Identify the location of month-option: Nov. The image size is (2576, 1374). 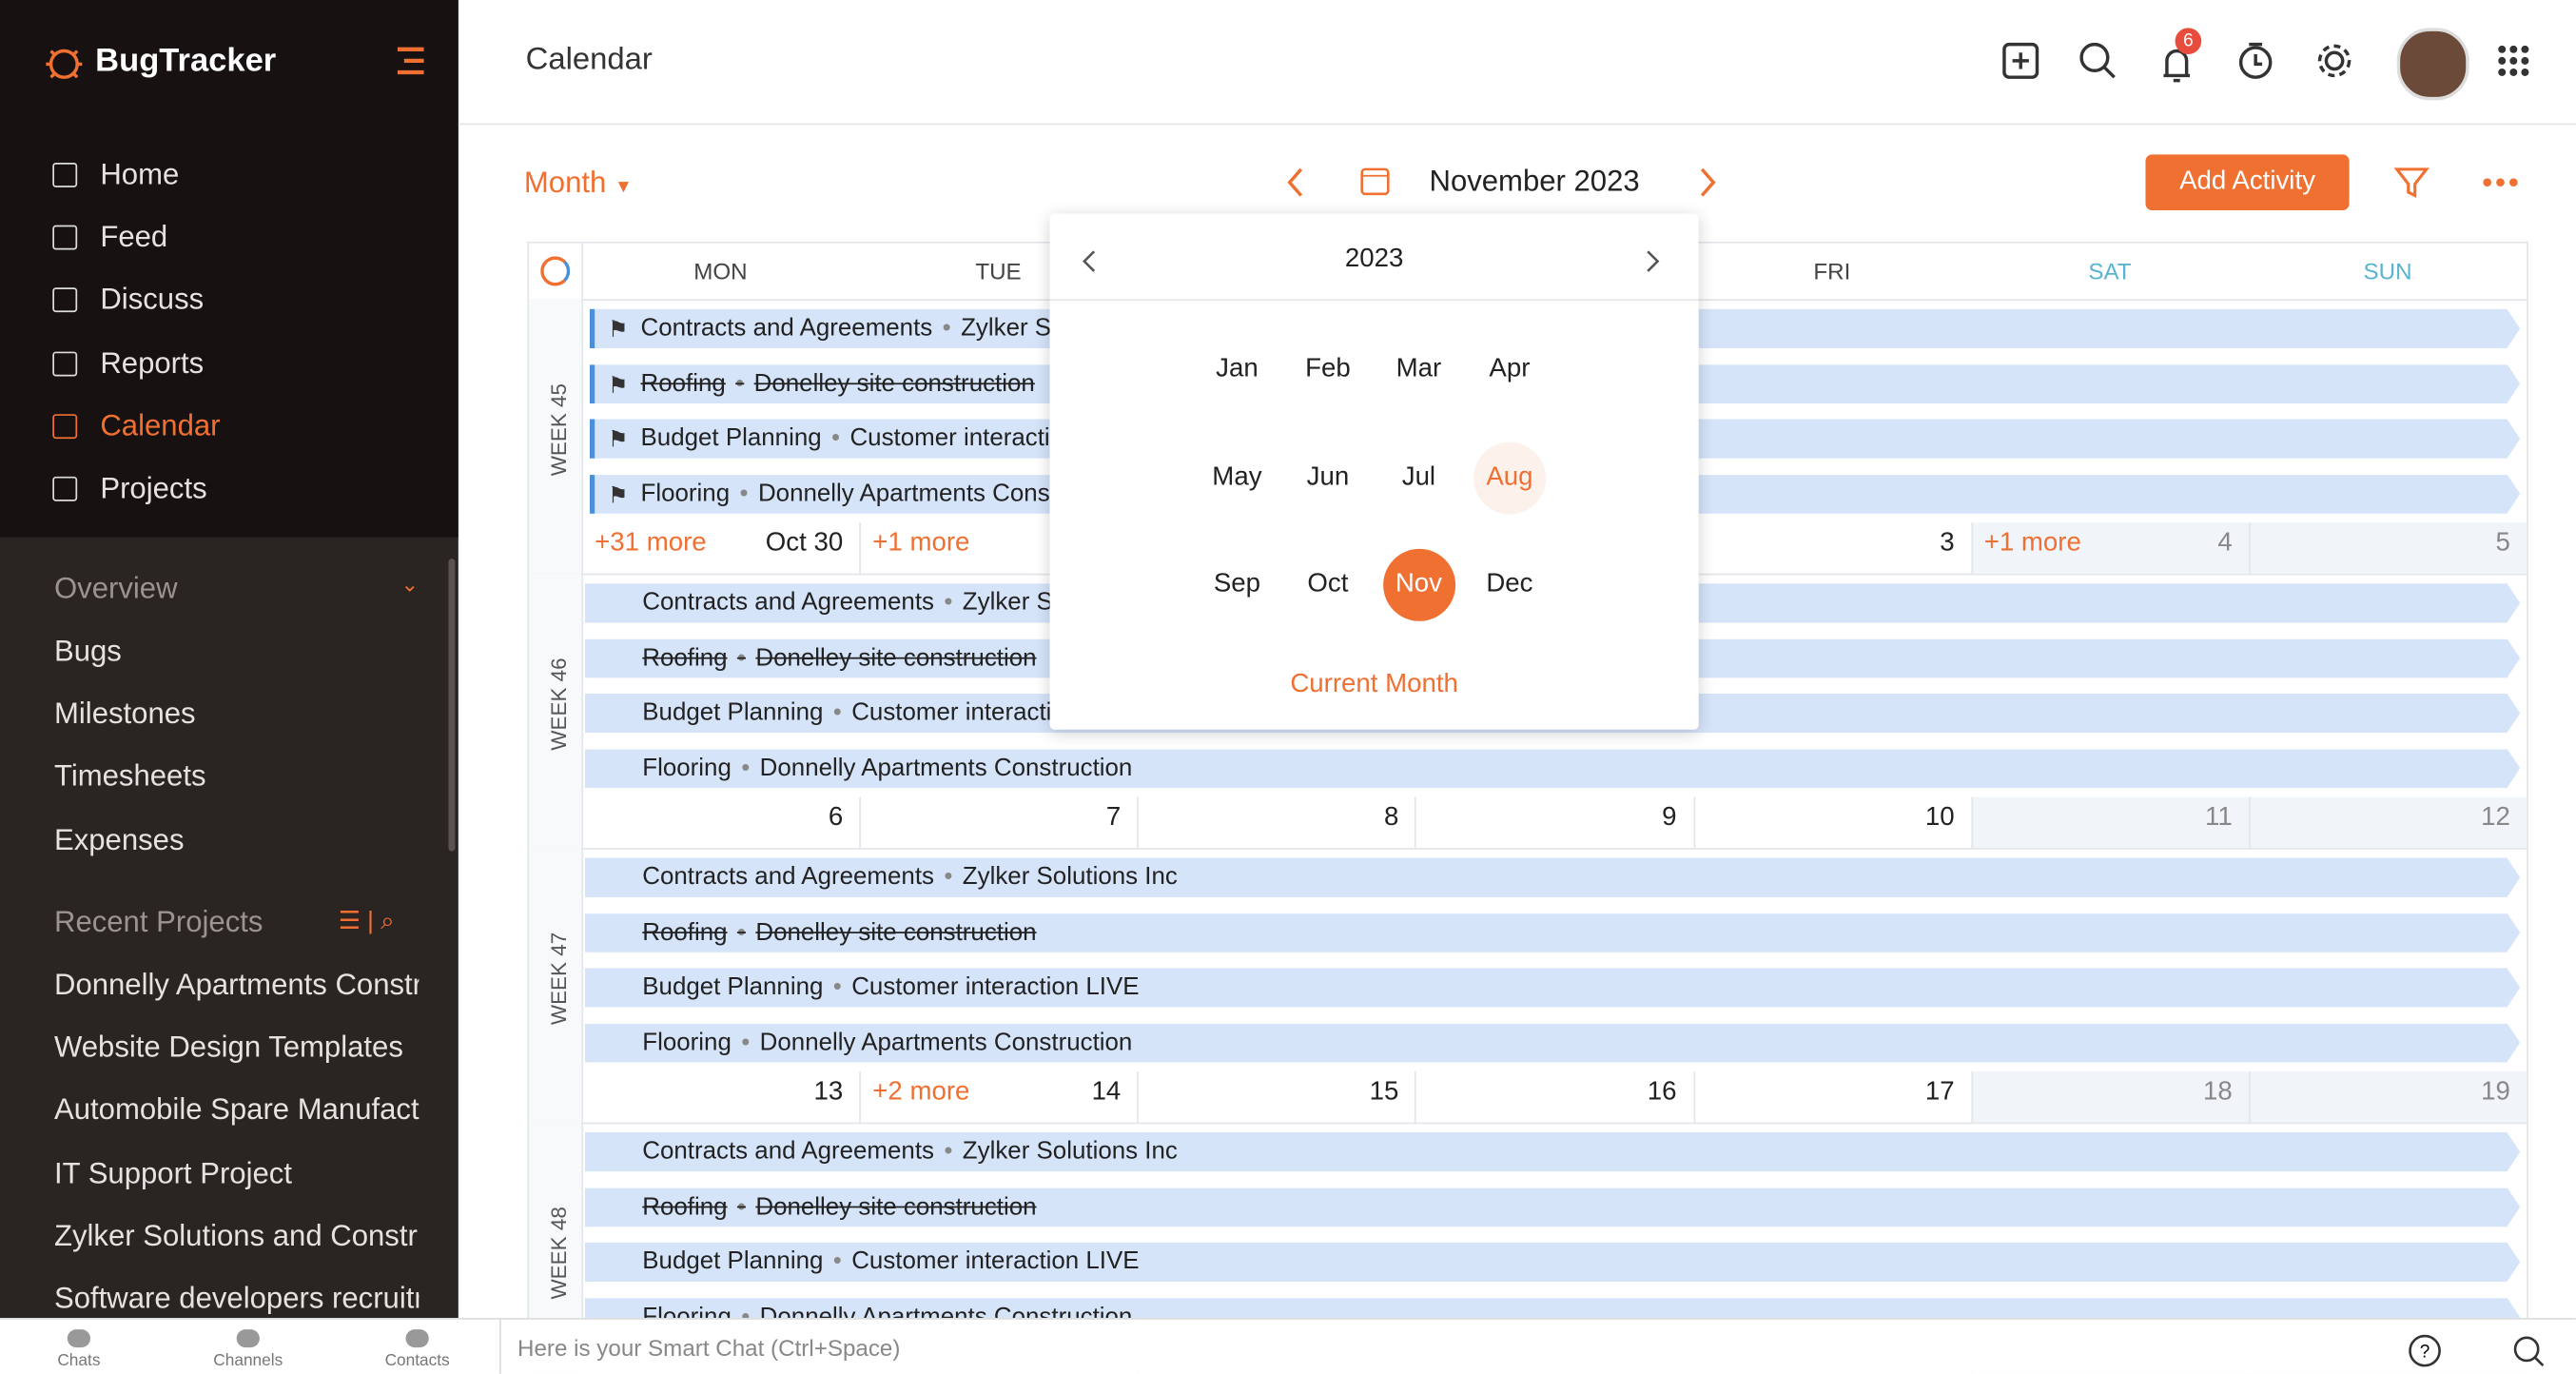
(1418, 584).